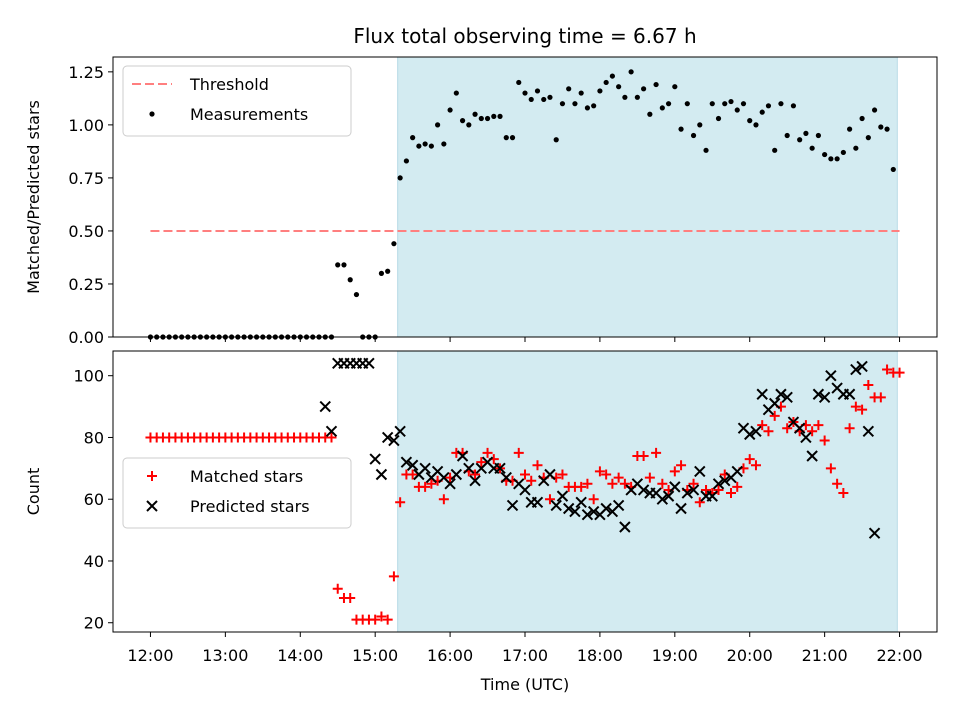  What do you see at coordinates (825, 655) in the screenshot?
I see `x-tick-label: 21:00` at bounding box center [825, 655].